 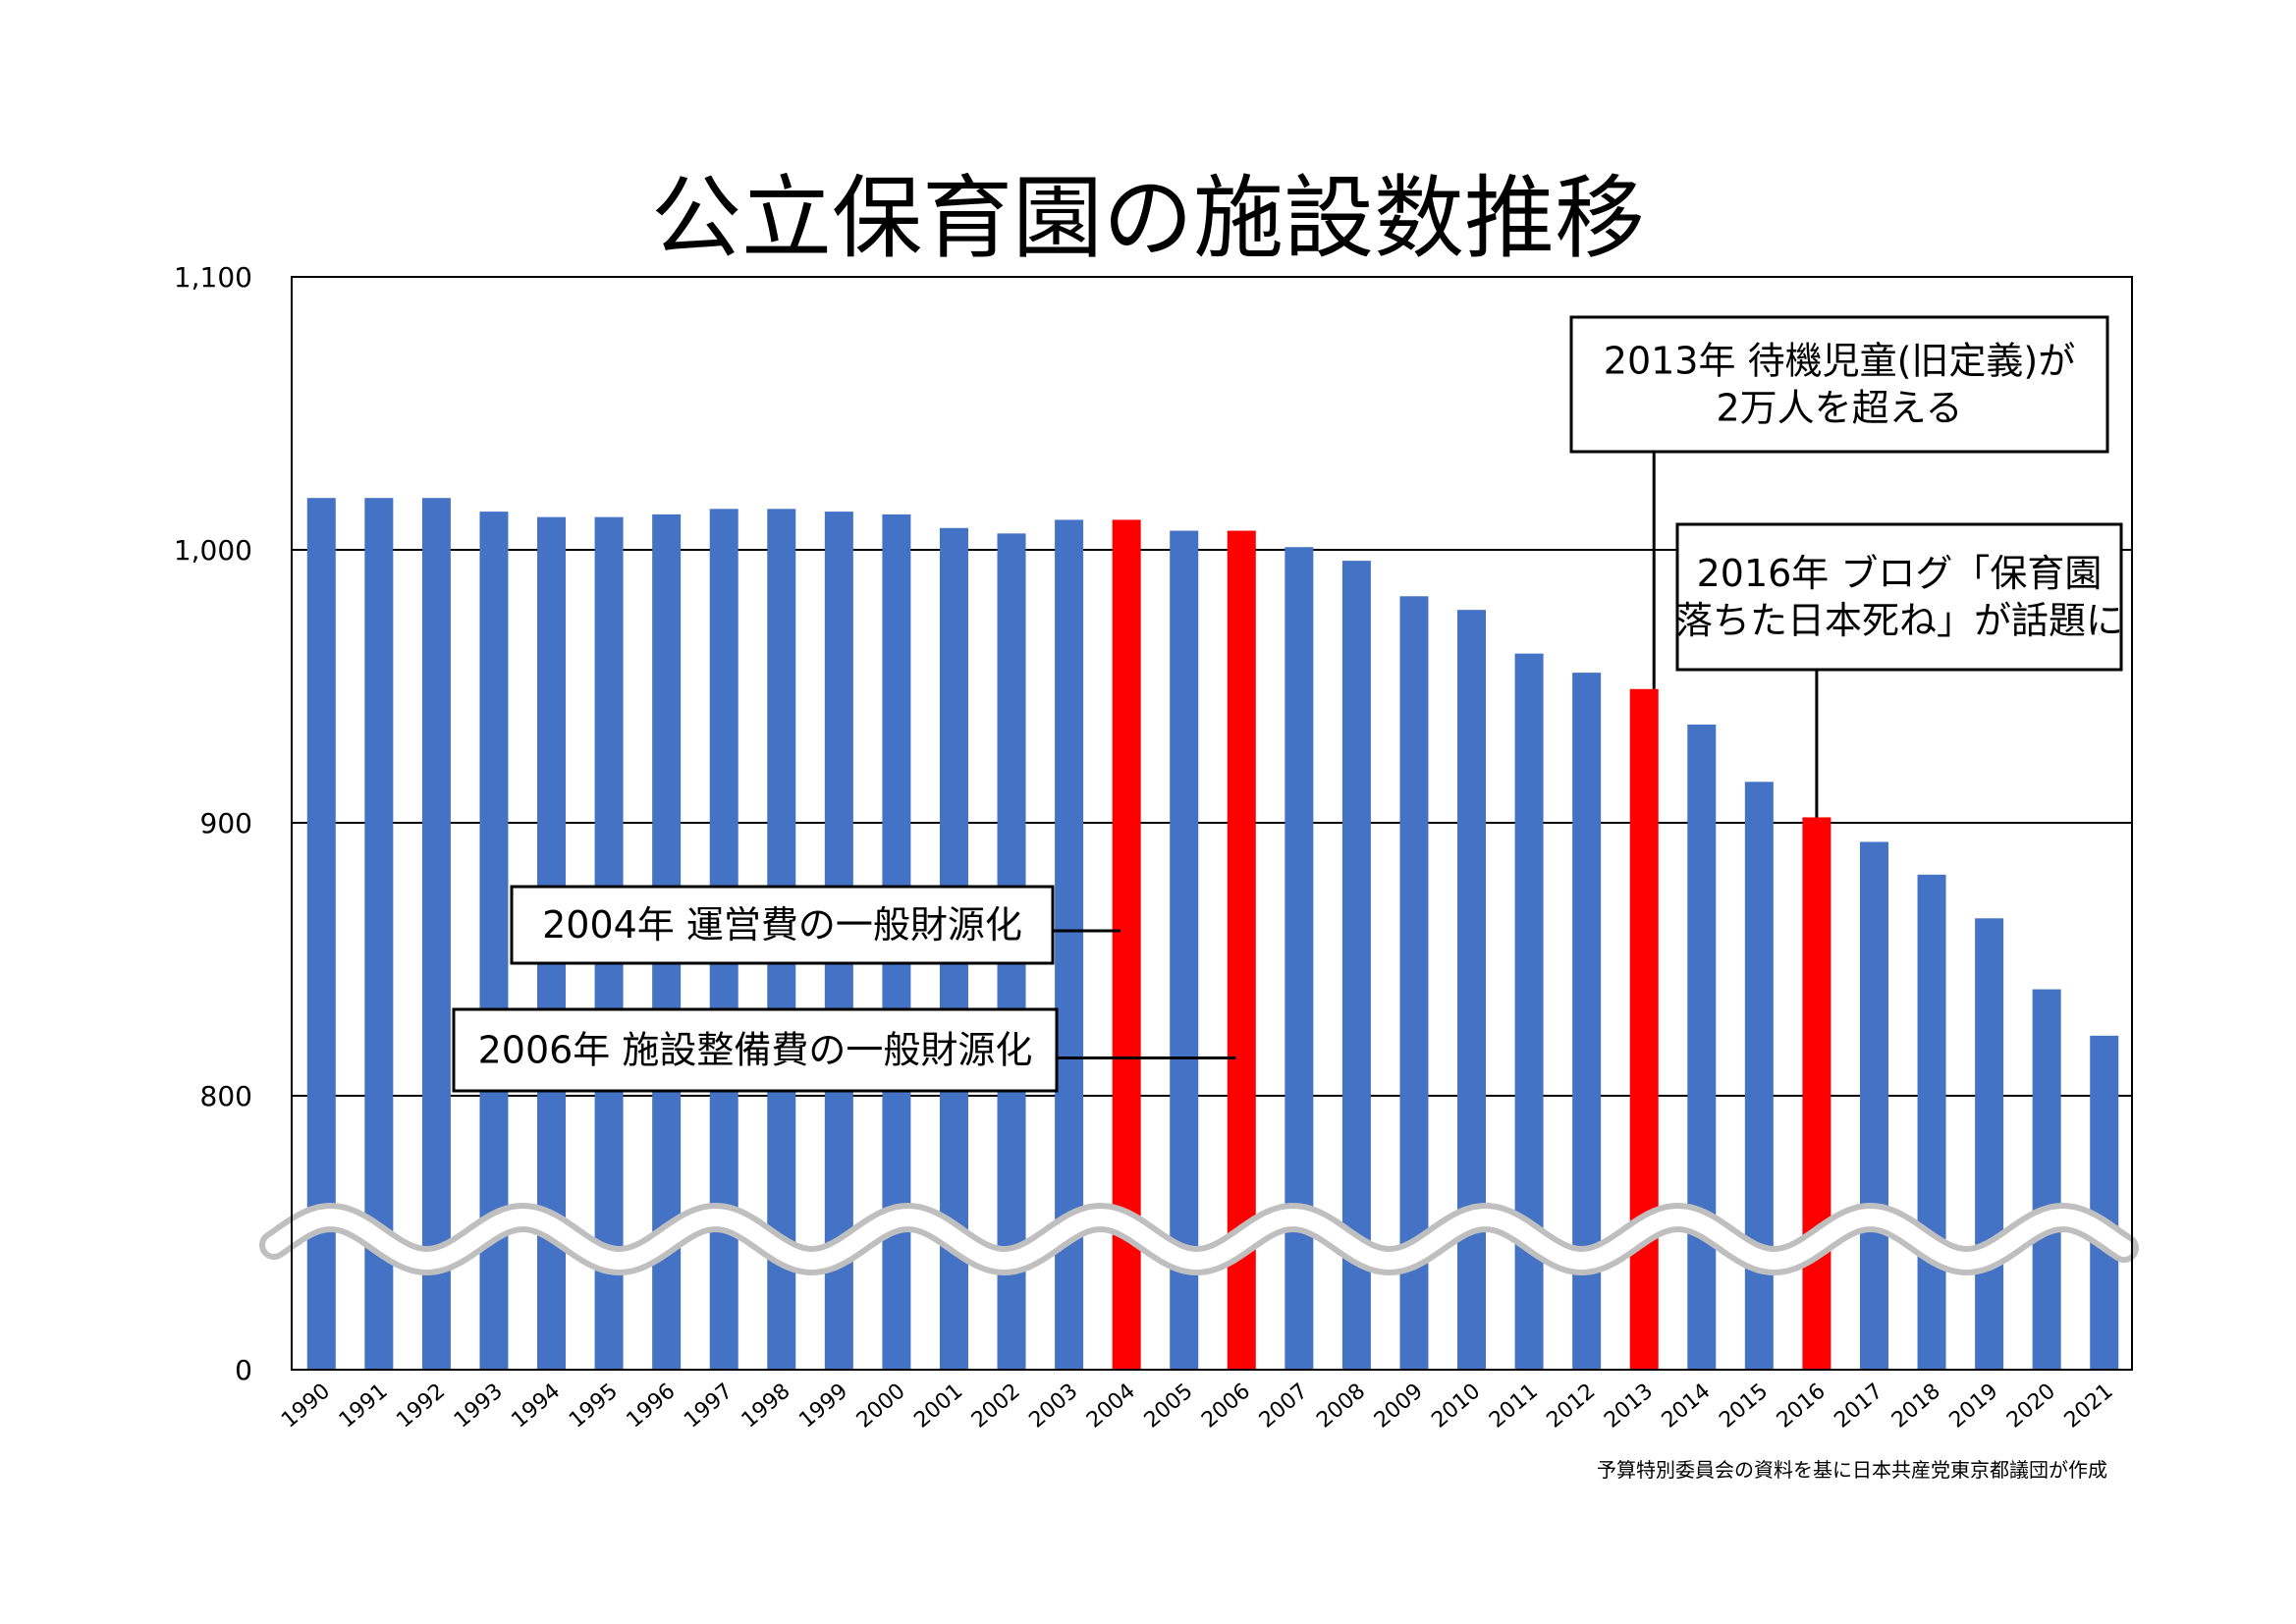 I want to click on x-tick-label: 2009, so click(x=1399, y=1406).